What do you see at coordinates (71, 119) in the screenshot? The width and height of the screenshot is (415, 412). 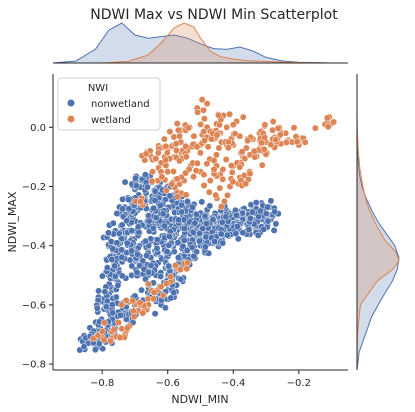 I see `legend-marker-wetland` at bounding box center [71, 119].